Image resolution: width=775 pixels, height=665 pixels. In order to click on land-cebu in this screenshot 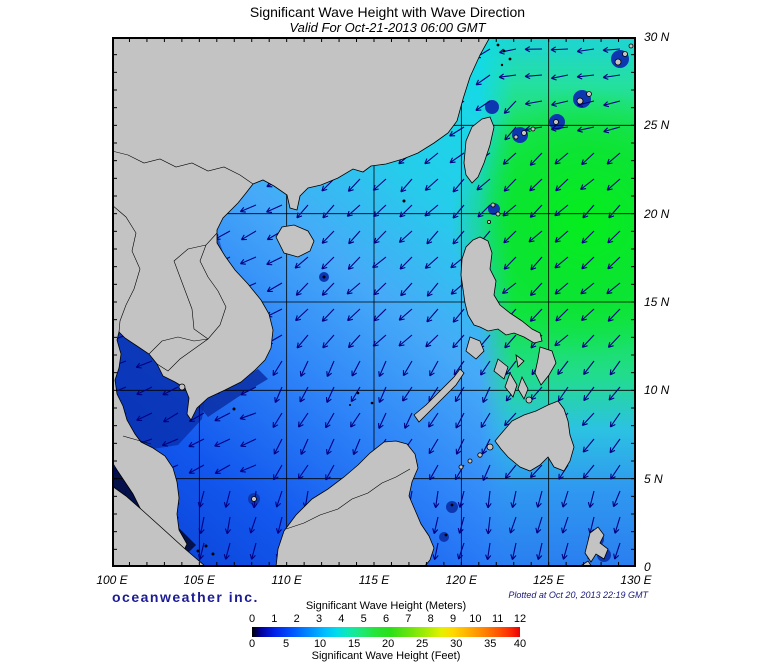, I will do `click(523, 387)`.